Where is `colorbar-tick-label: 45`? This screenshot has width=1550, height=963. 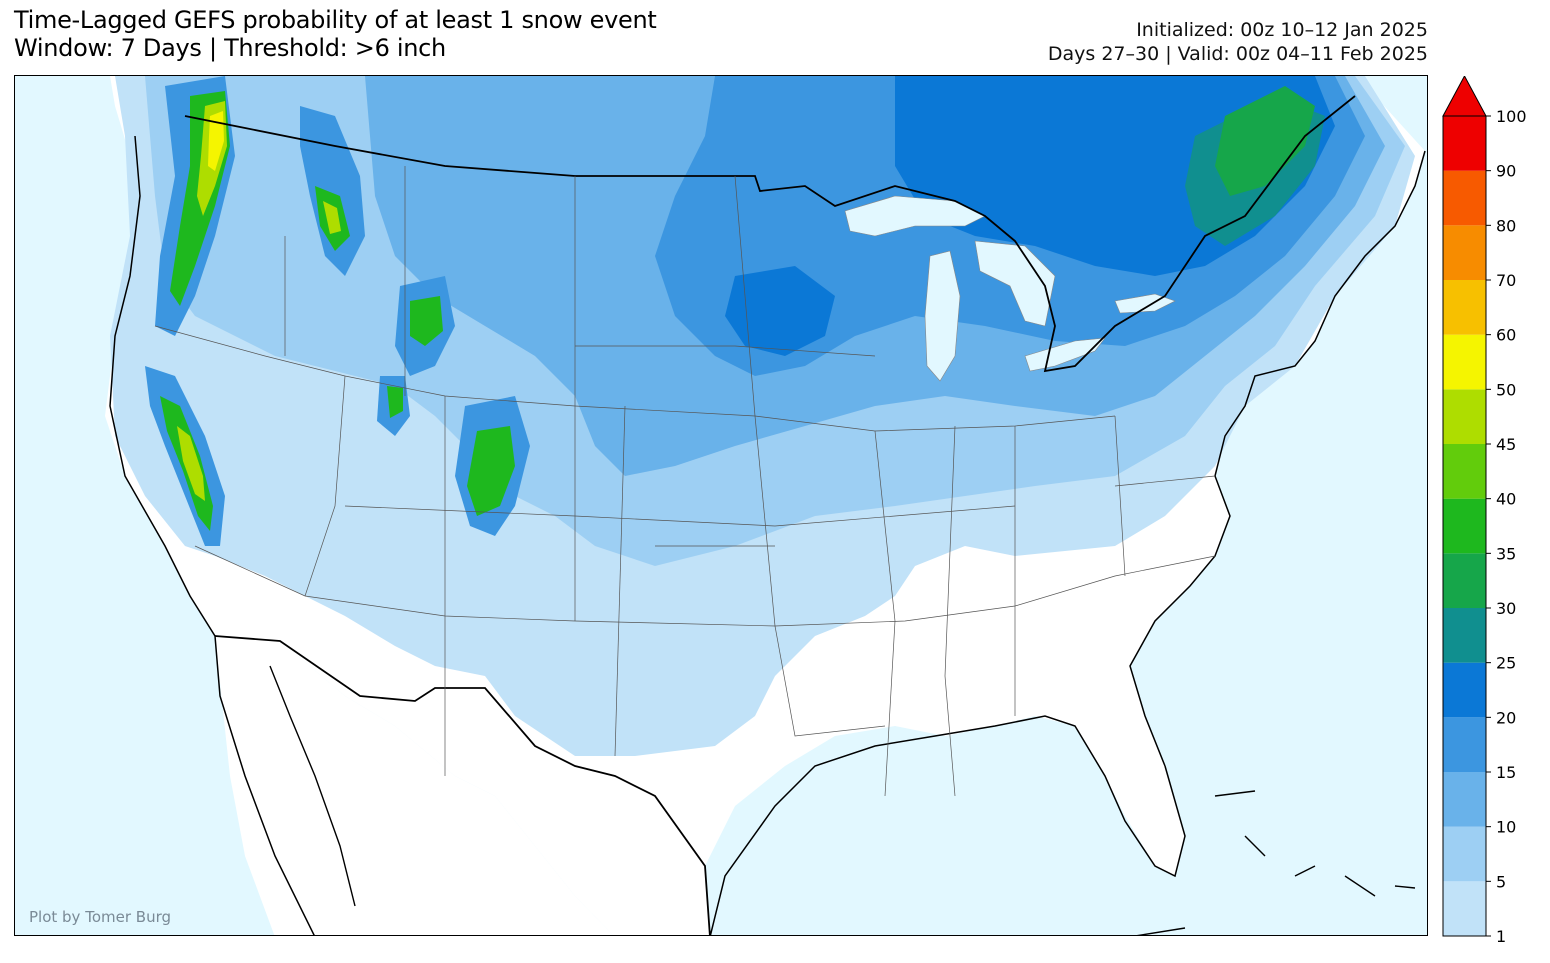
colorbar-tick-label: 45 is located at coordinates (1506, 444).